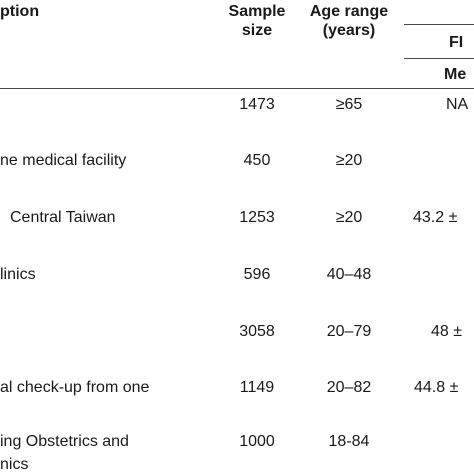 Image resolution: width=474 pixels, height=474 pixels. I want to click on header-fi: FI, so click(456, 42).